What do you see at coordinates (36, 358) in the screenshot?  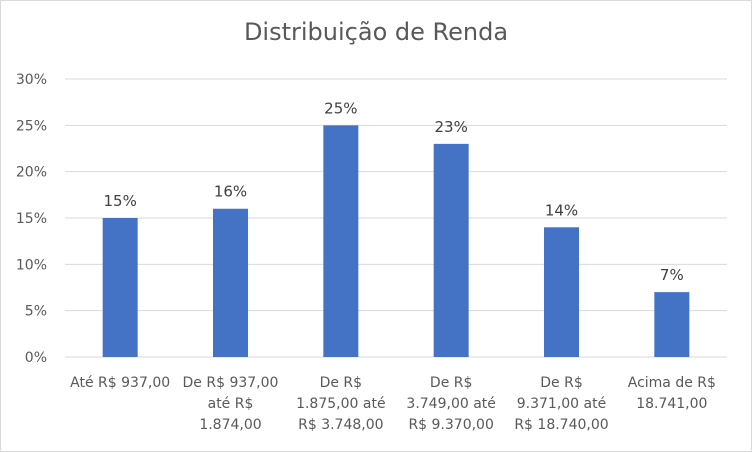 I see `y-tick-label: 0%` at bounding box center [36, 358].